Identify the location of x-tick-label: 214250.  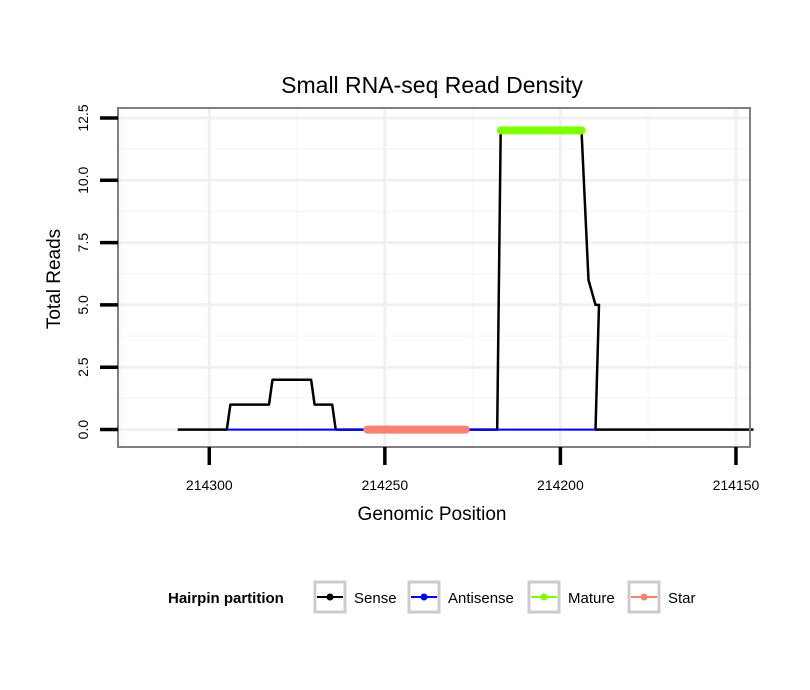
(384, 485).